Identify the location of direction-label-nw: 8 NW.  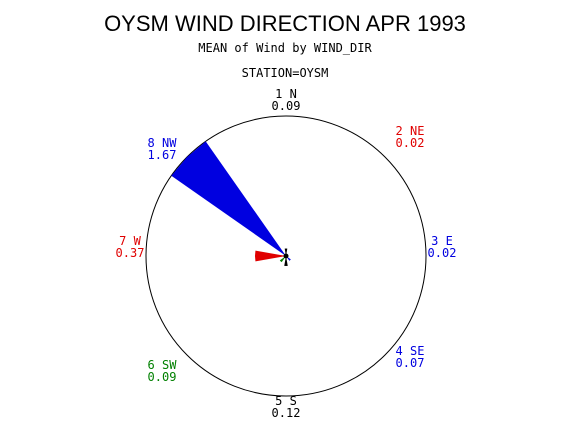
(163, 143).